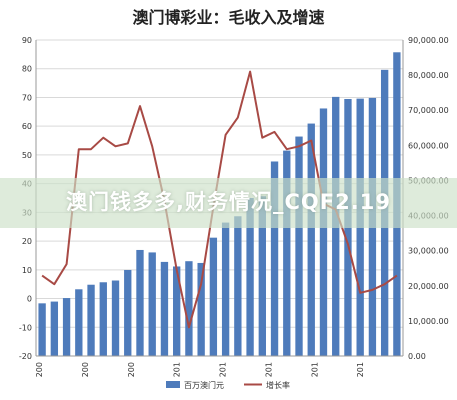 The width and height of the screenshot is (457, 400). What do you see at coordinates (27, 270) in the screenshot?
I see `left-tick-label: 10` at bounding box center [27, 270].